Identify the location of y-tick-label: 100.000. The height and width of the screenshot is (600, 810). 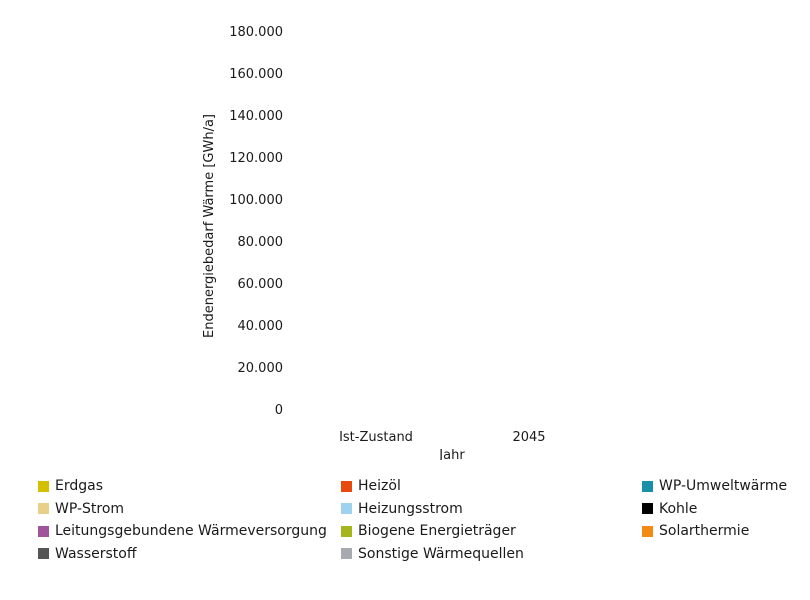
(256, 200).